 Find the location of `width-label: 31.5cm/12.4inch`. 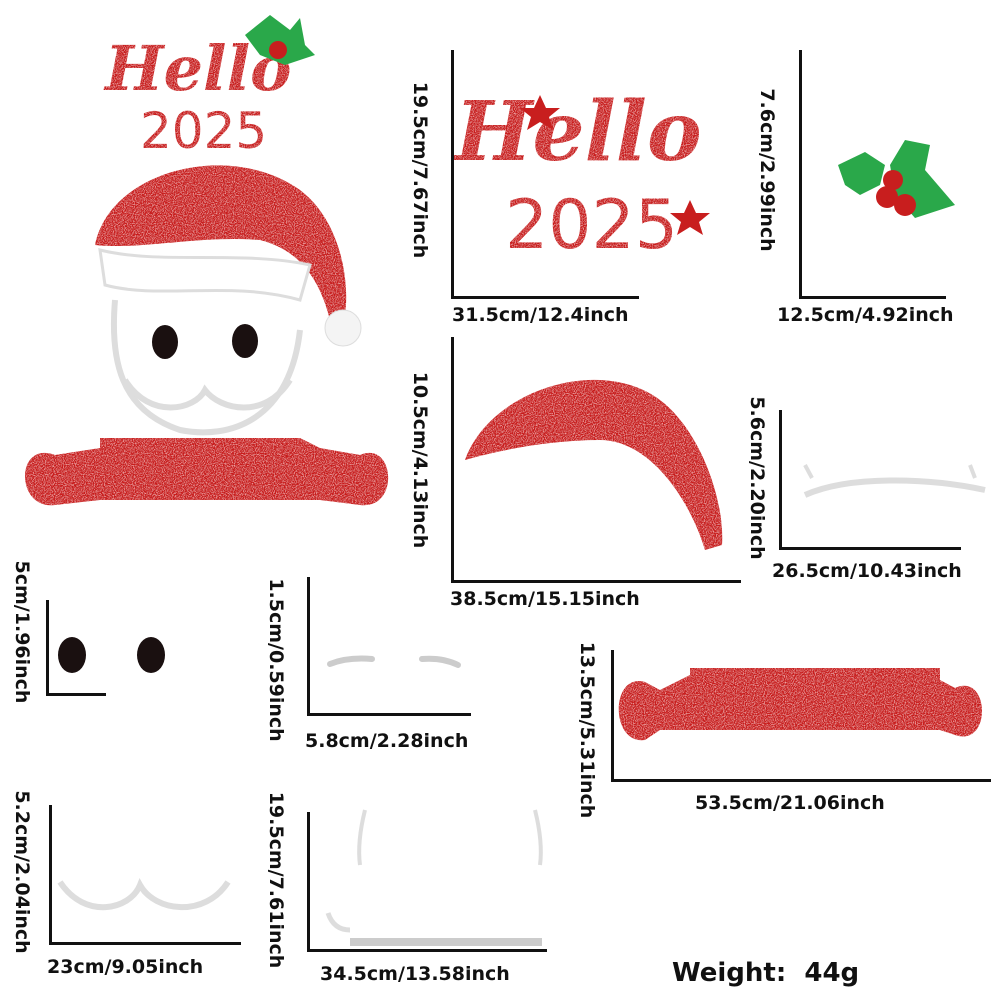

width-label: 31.5cm/12.4inch is located at coordinates (540, 315).